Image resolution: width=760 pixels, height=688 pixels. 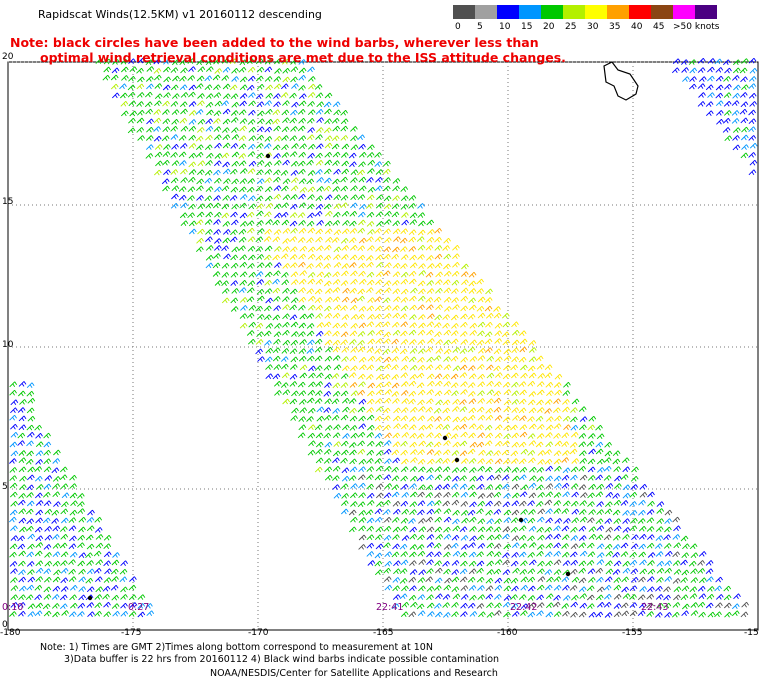 I want to click on colorbar-label: 35, so click(x=615, y=27).